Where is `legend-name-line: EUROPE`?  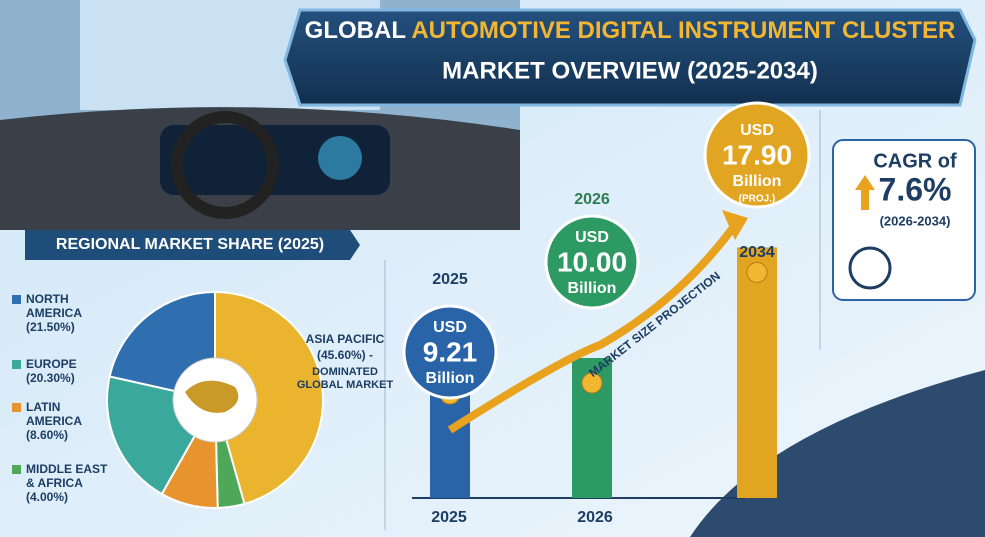 legend-name-line: EUROPE is located at coordinates (51, 364).